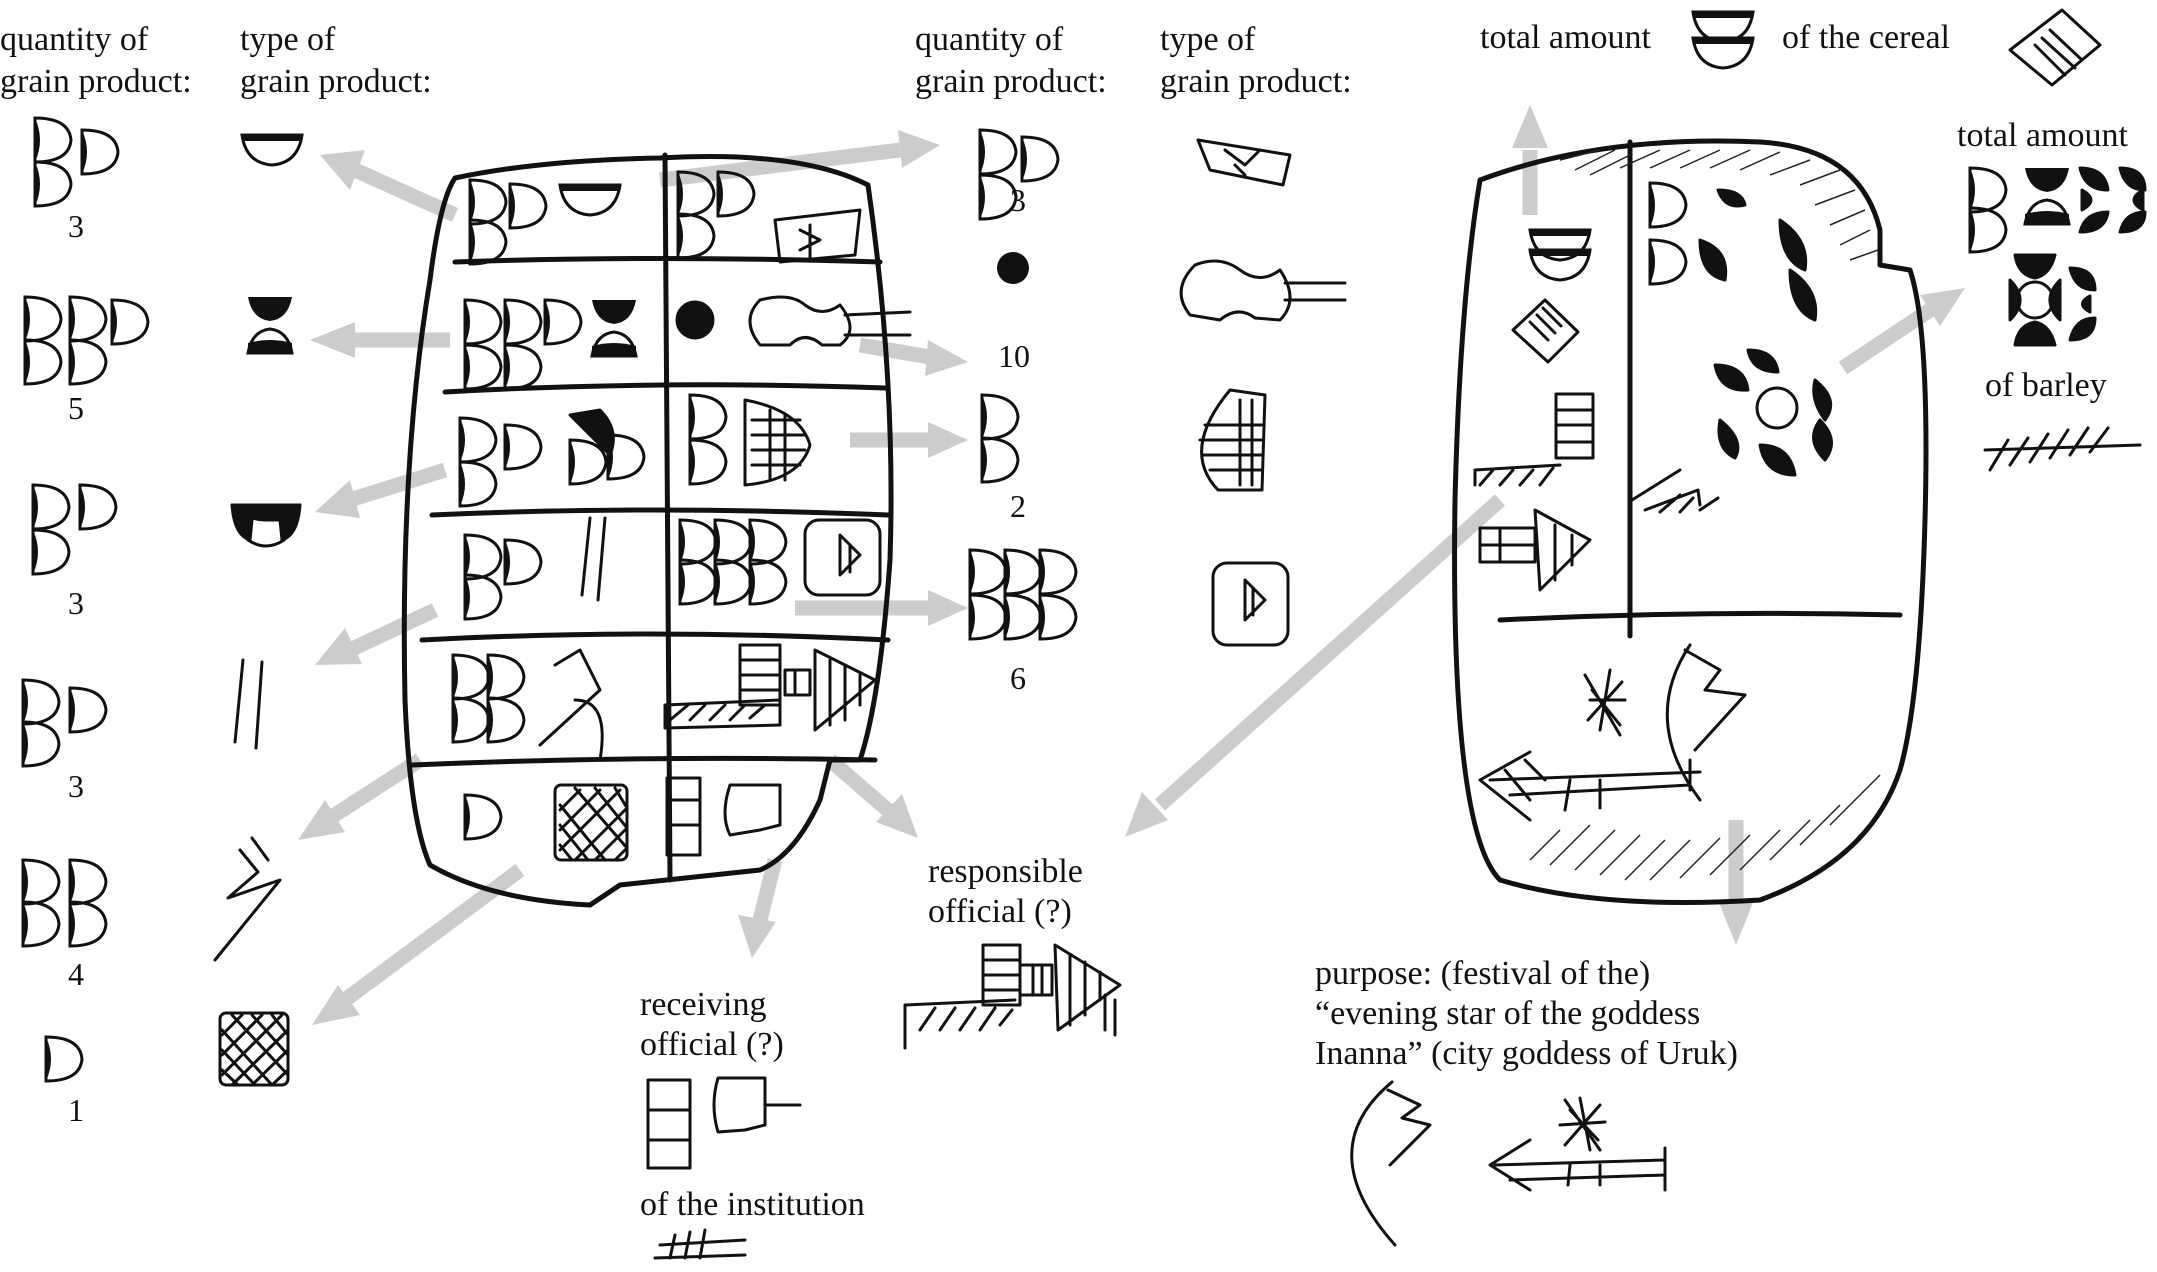 Image resolution: width=2157 pixels, height=1272 pixels. Describe the element at coordinates (1483, 973) in the screenshot. I see `purpose-label-line1: purpose: (festival of the)` at that location.